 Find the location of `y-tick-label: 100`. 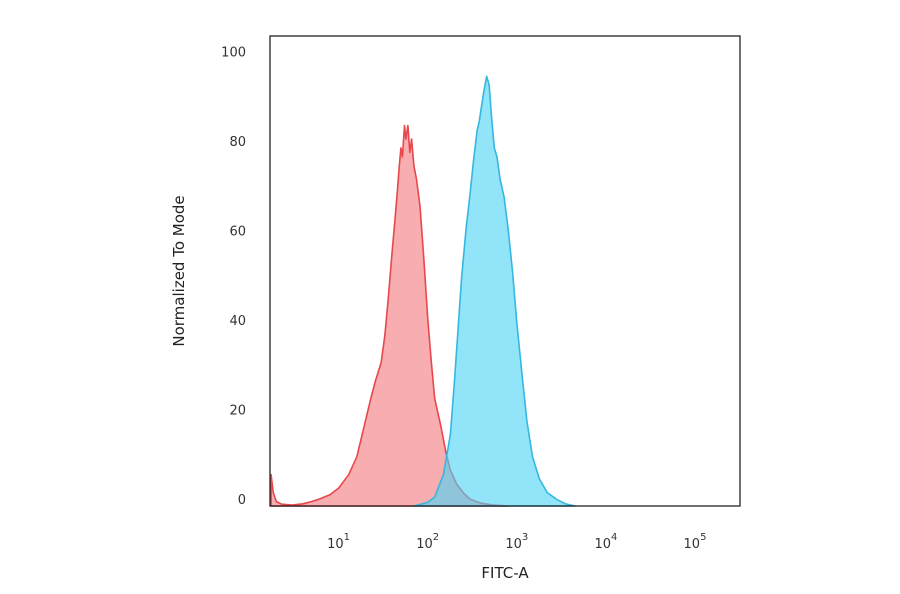

y-tick-label: 100 is located at coordinates (233, 52).